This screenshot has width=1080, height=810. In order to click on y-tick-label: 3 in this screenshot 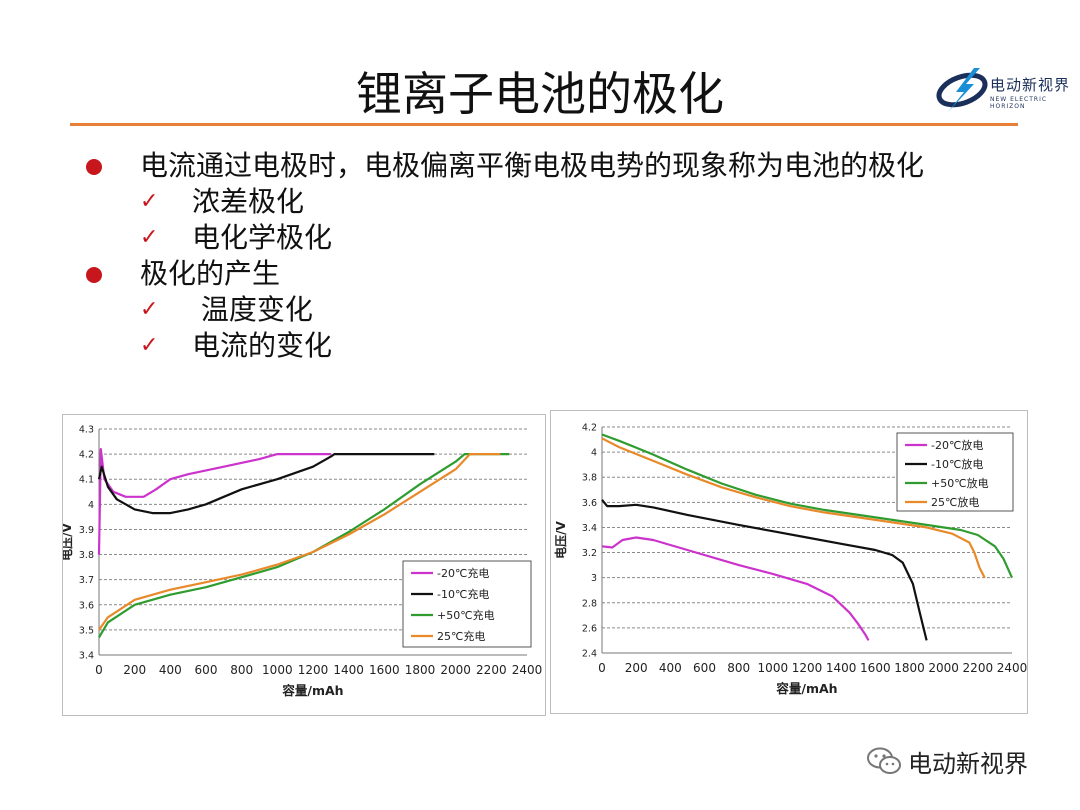, I will do `click(594, 578)`.